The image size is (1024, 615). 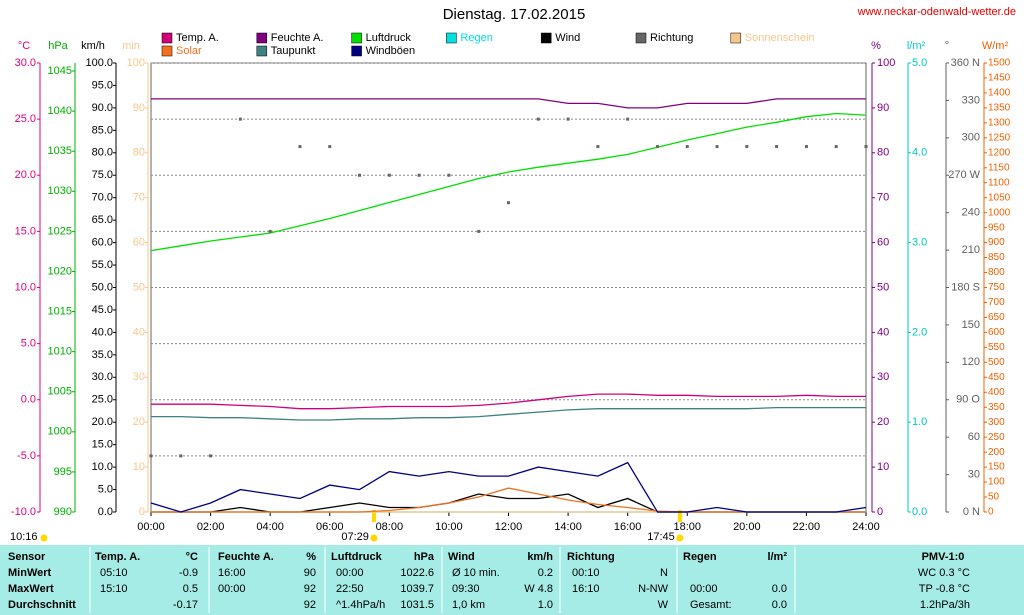 I want to click on x-tick-label: 12:00, so click(x=509, y=527).